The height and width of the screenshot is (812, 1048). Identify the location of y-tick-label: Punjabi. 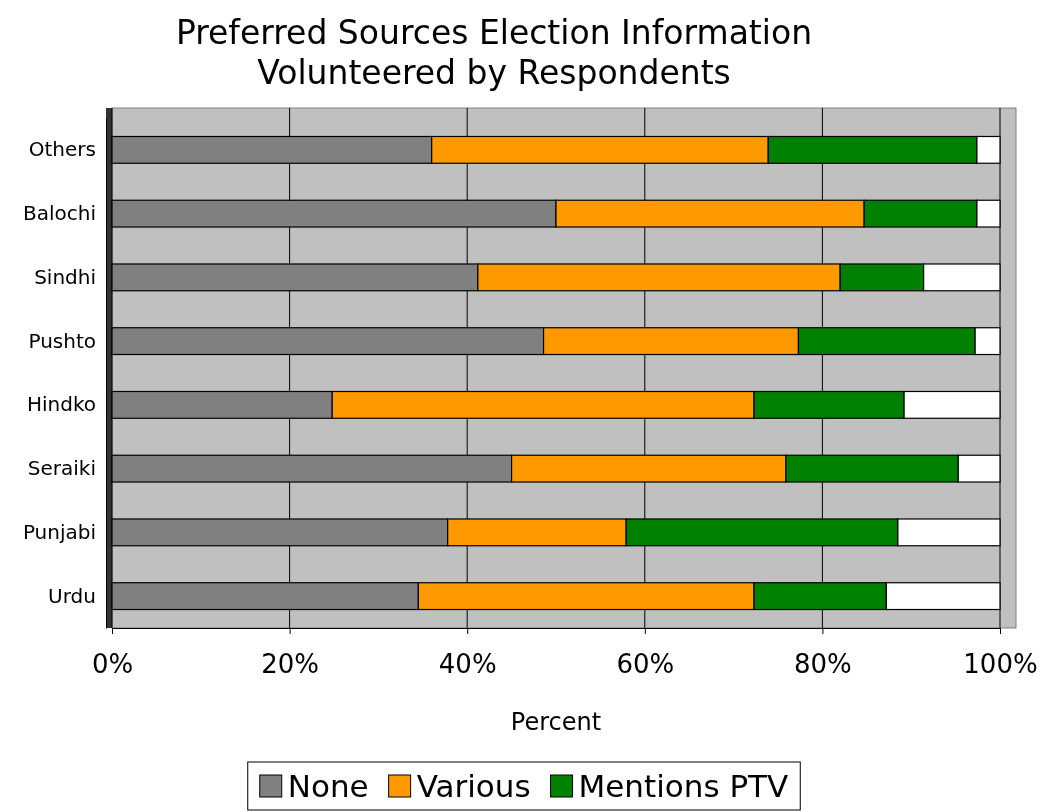
(59, 531).